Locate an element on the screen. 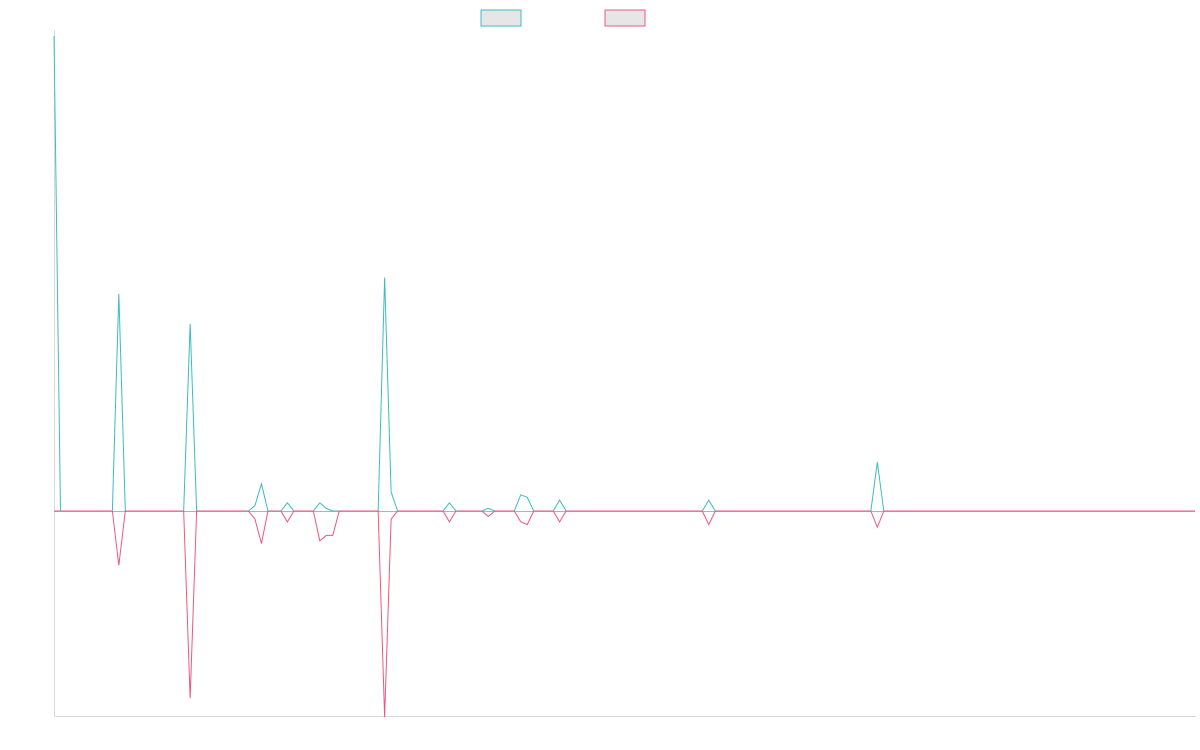  legend is located at coordinates (563, 18).